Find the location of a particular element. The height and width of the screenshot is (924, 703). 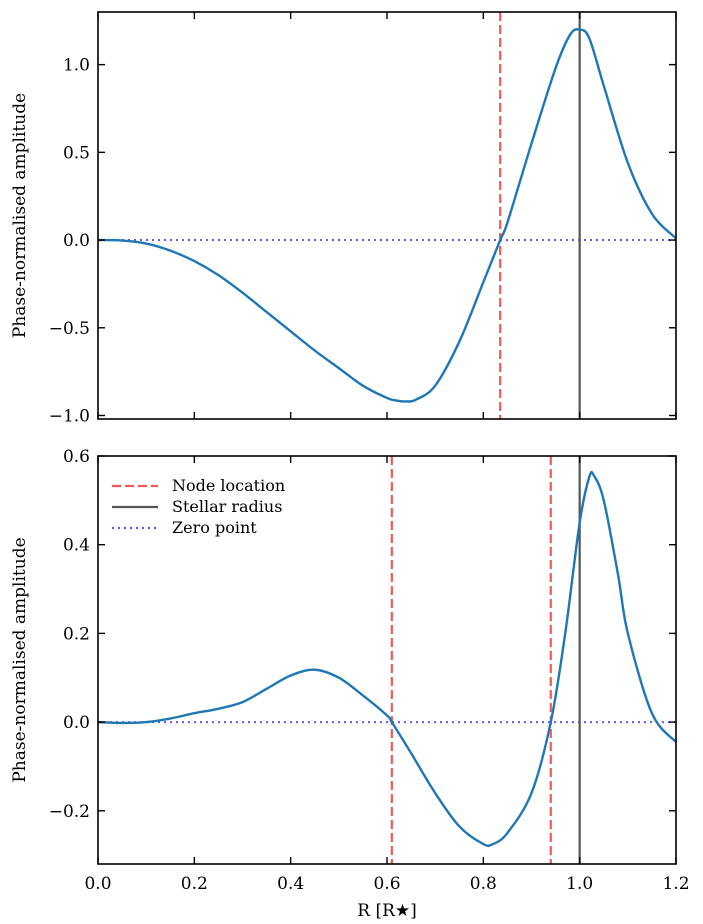

bottom-xtick-label: 1.0 is located at coordinates (579, 884).